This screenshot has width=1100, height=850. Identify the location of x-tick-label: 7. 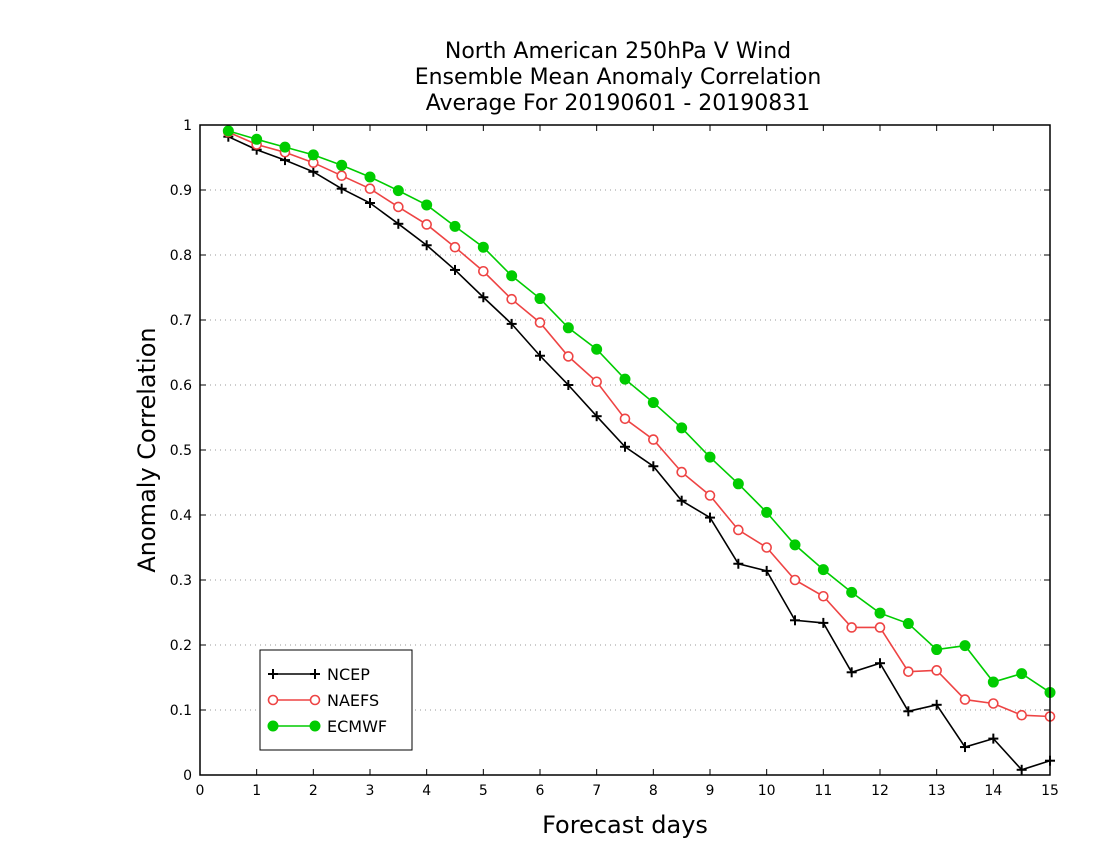
(596, 791).